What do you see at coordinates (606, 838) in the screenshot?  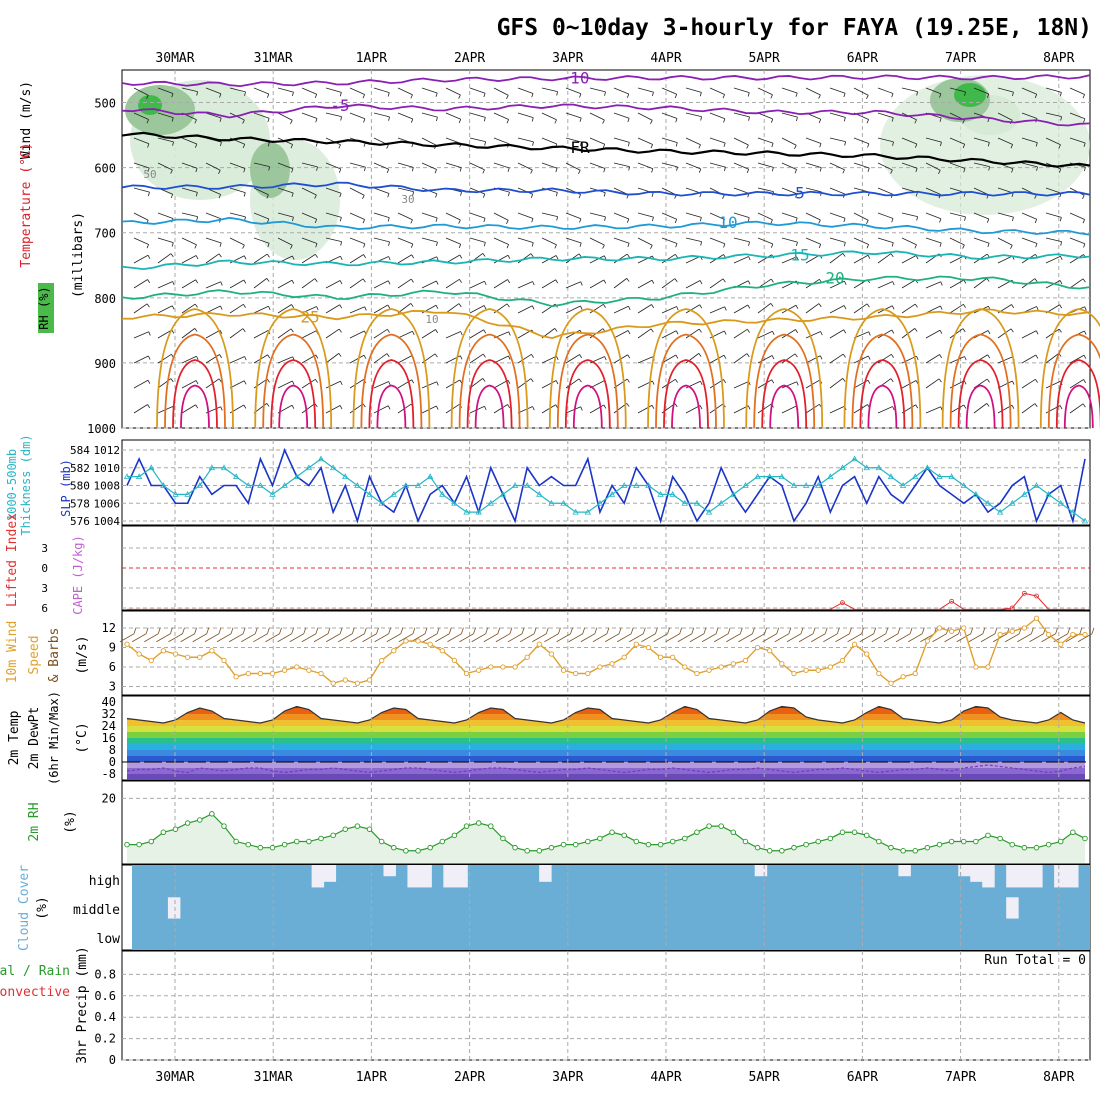 I see `rh-area` at bounding box center [606, 838].